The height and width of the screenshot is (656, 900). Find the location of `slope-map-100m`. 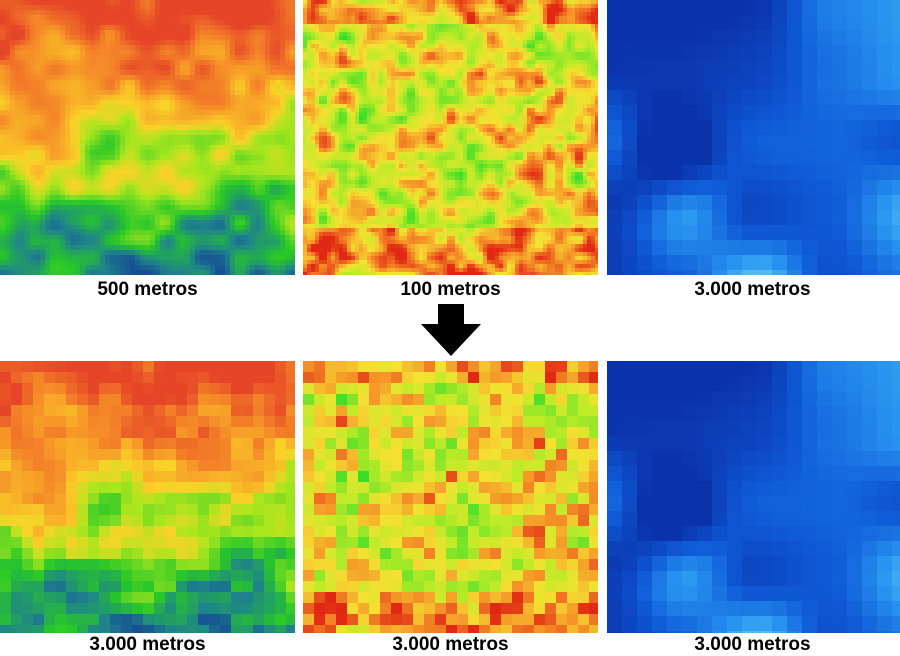

slope-map-100m is located at coordinates (450, 137).